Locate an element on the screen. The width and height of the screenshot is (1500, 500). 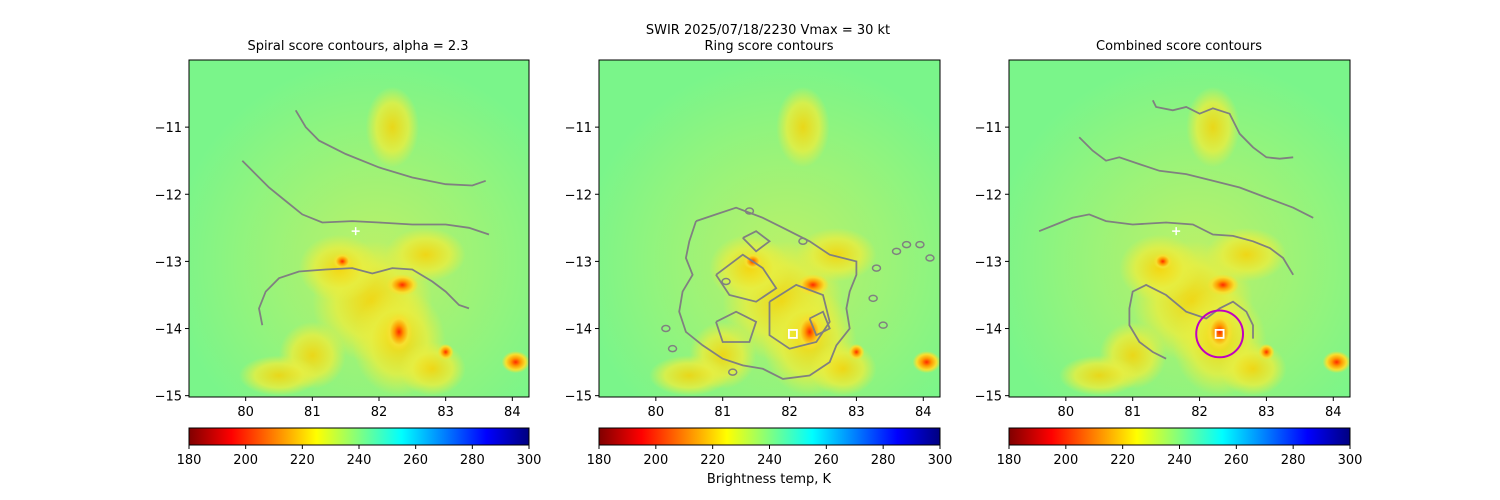
panel-3-title: Combined score contours is located at coordinates (1179, 46).